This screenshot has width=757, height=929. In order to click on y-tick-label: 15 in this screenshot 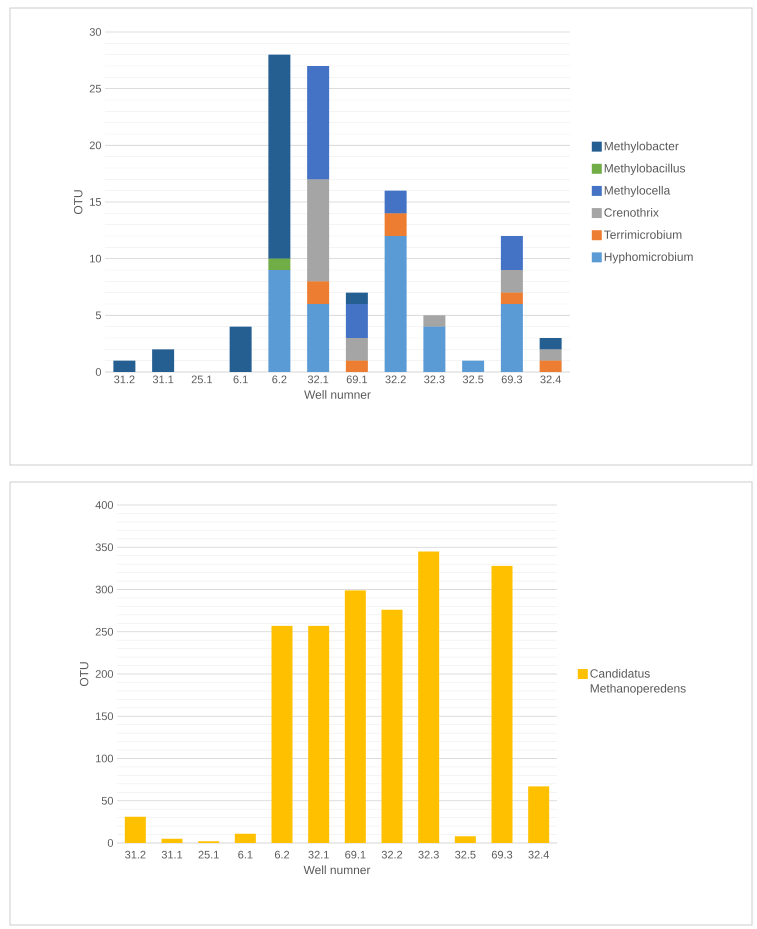, I will do `click(96, 202)`.